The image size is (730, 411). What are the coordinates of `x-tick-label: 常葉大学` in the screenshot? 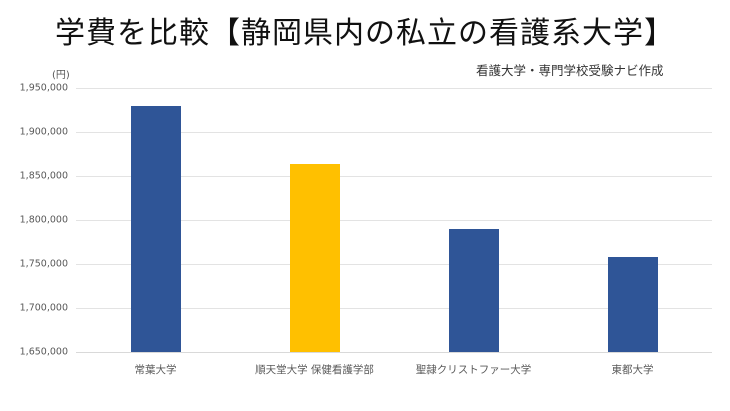 It's located at (155, 370).